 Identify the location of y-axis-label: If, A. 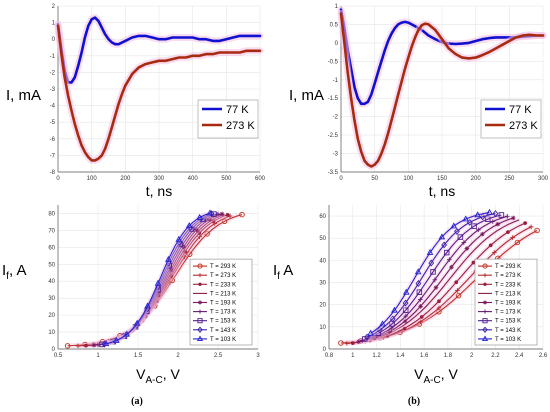
(14, 272).